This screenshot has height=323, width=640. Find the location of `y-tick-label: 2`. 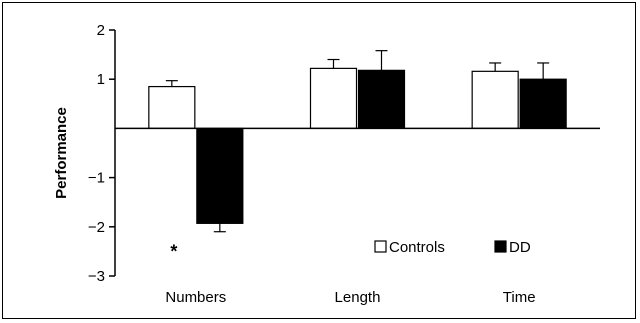

y-tick-label: 2 is located at coordinates (101, 30).